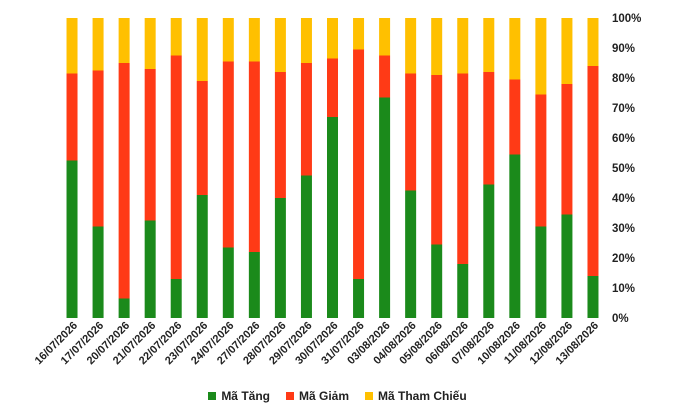 The image size is (675, 409). Describe the element at coordinates (623, 79) in the screenshot. I see `y-tick-label: 80%` at that location.